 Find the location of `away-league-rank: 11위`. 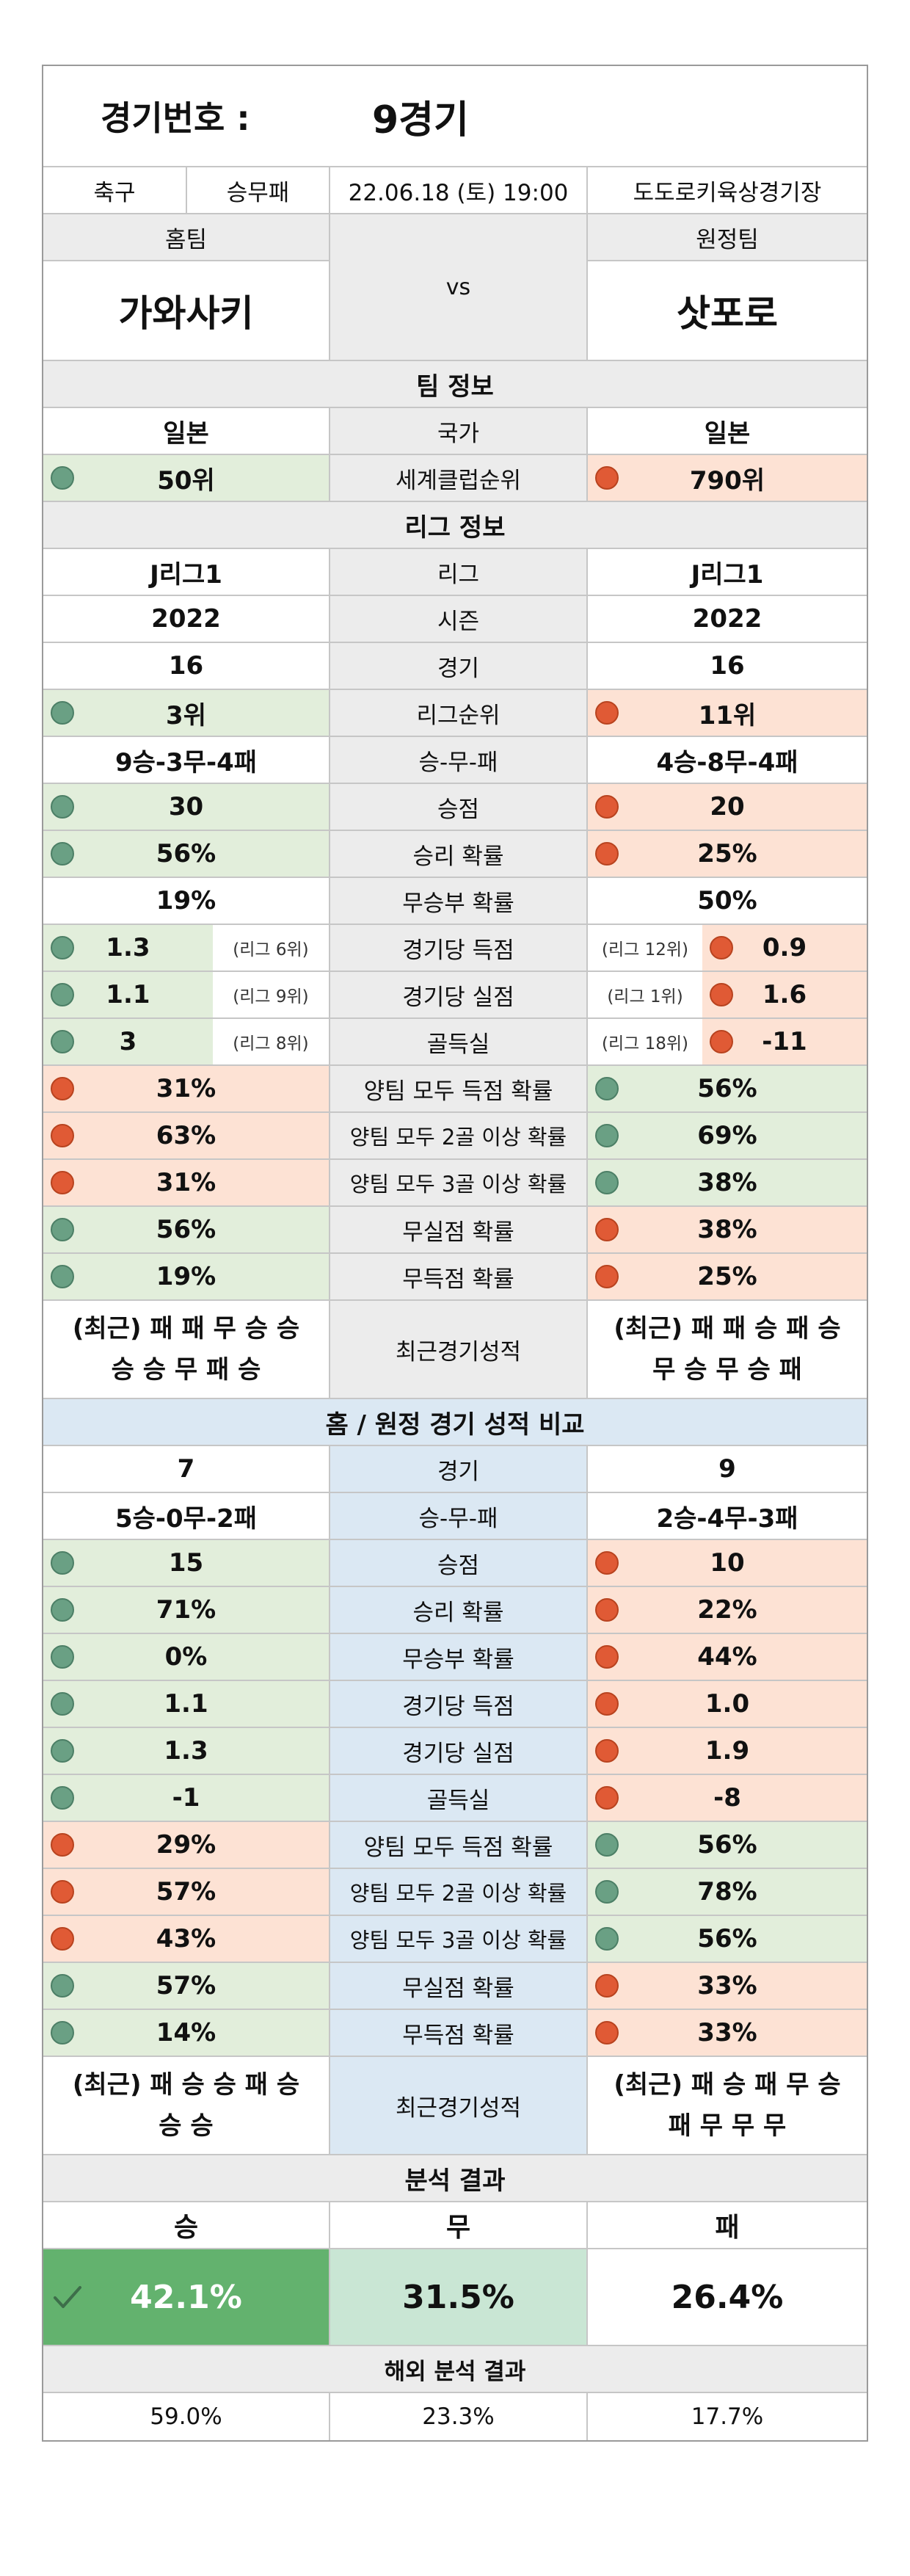

away-league-rank: 11위 is located at coordinates (727, 713).